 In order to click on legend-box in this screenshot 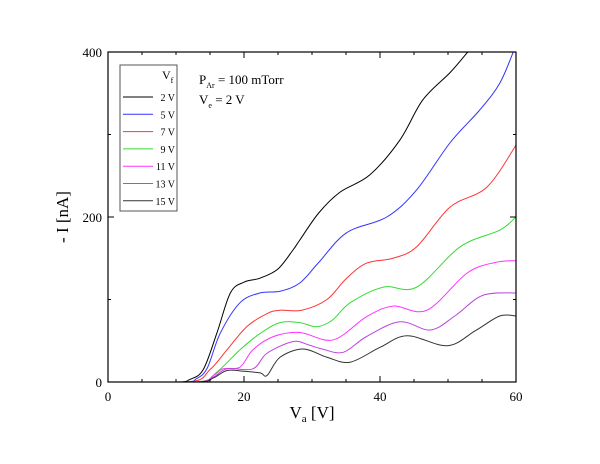, I will do `click(148, 138)`.